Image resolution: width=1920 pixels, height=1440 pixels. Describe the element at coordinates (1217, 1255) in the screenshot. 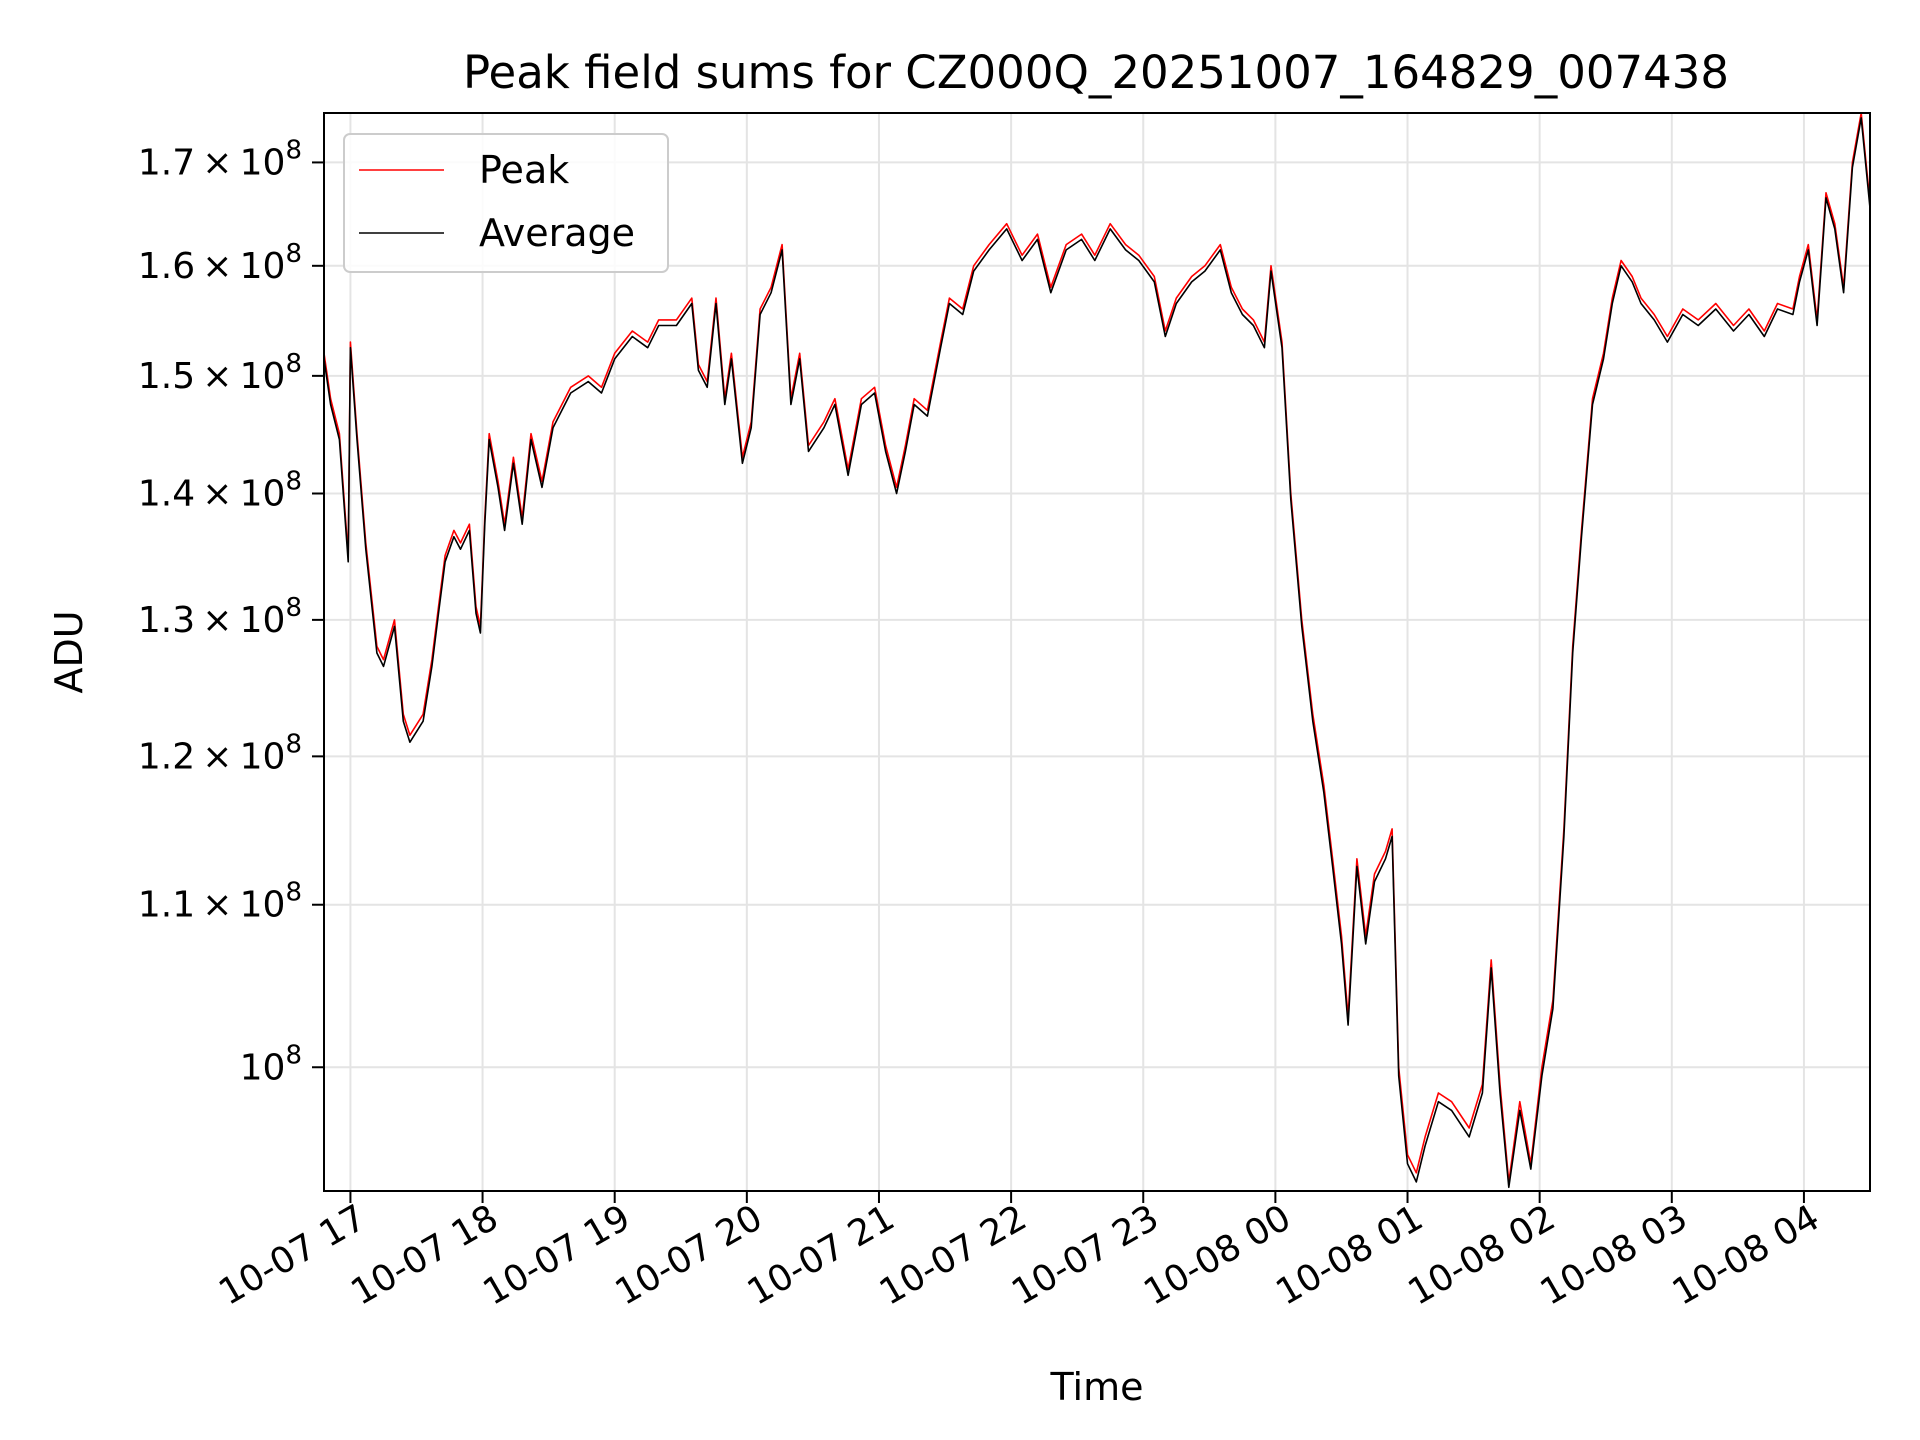

I see `x-tick-label: 10-08 00` at that location.